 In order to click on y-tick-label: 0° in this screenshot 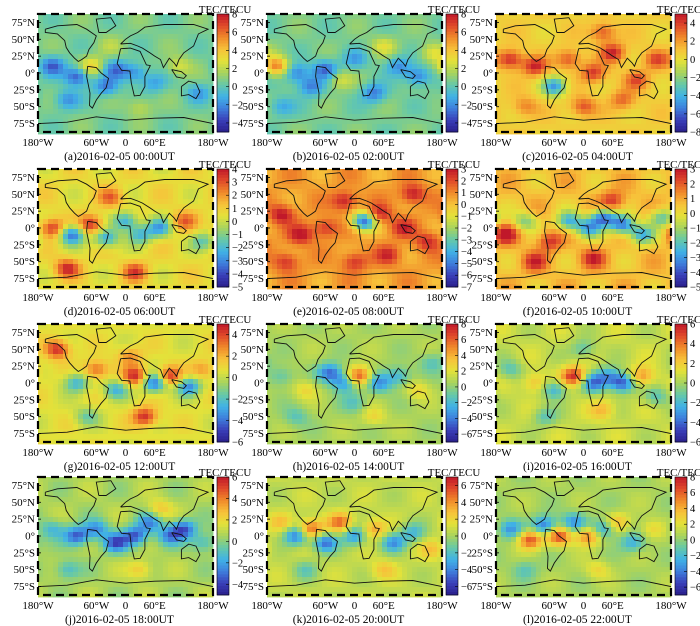, I will do `click(30, 229)`.